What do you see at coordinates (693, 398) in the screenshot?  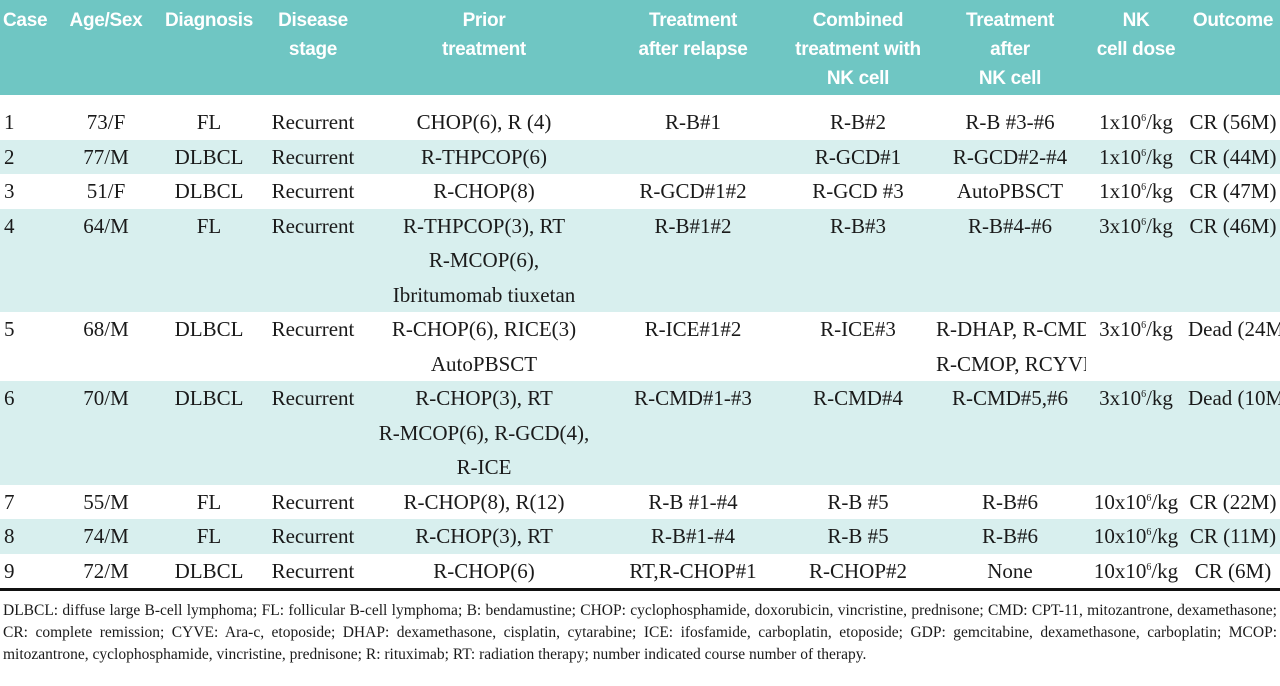 I see `cell-line: R-CMD#1-#3` at bounding box center [693, 398].